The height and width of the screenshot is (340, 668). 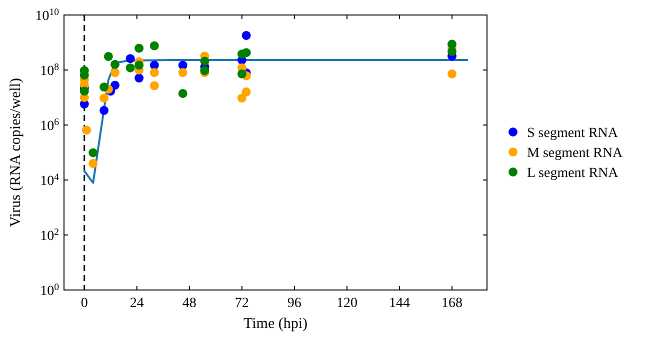 I want to click on x-tick-label: 120, so click(x=347, y=303).